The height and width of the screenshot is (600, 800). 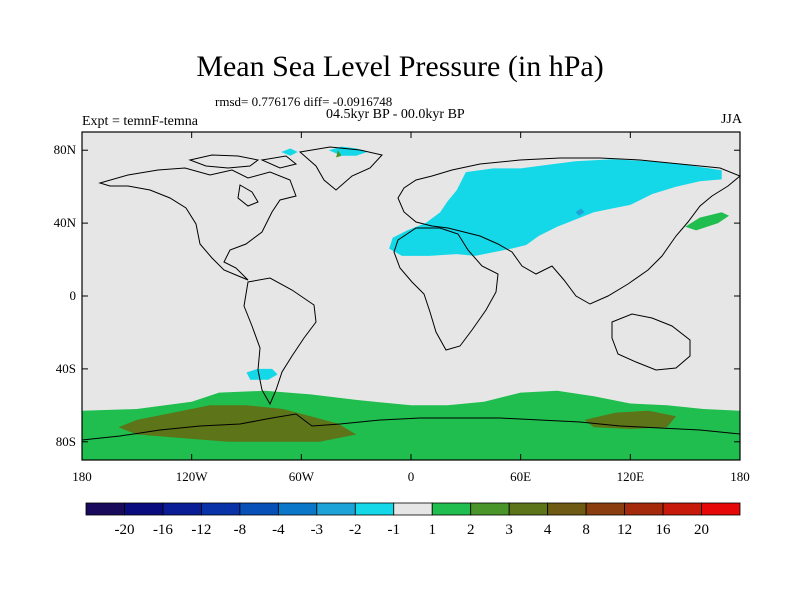 I want to click on colorbar-level-label: -20, so click(x=124, y=530).